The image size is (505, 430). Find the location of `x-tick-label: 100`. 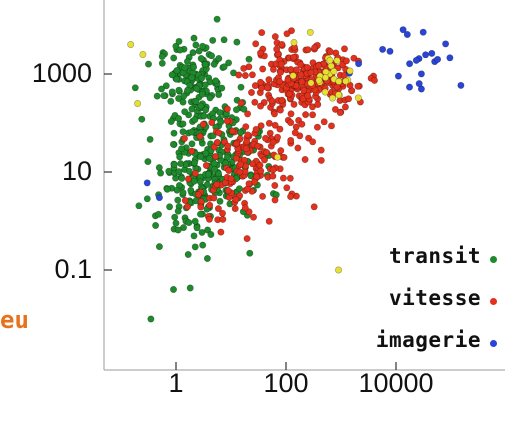

x-tick-label: 100 is located at coordinates (286, 383).